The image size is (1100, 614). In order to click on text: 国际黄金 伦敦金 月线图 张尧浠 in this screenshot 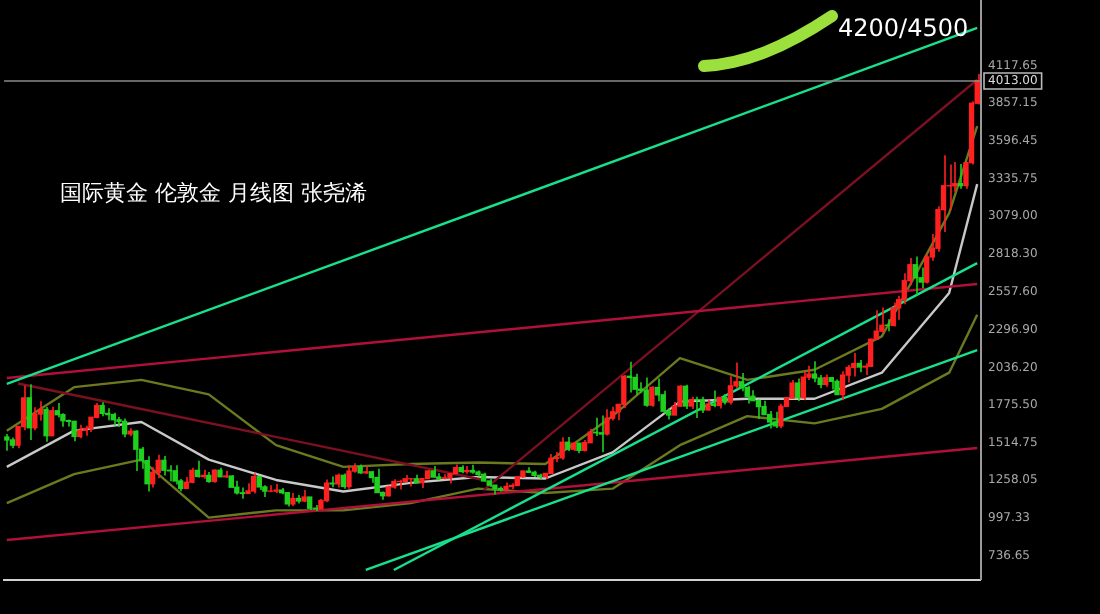, I will do `click(213, 192)`.